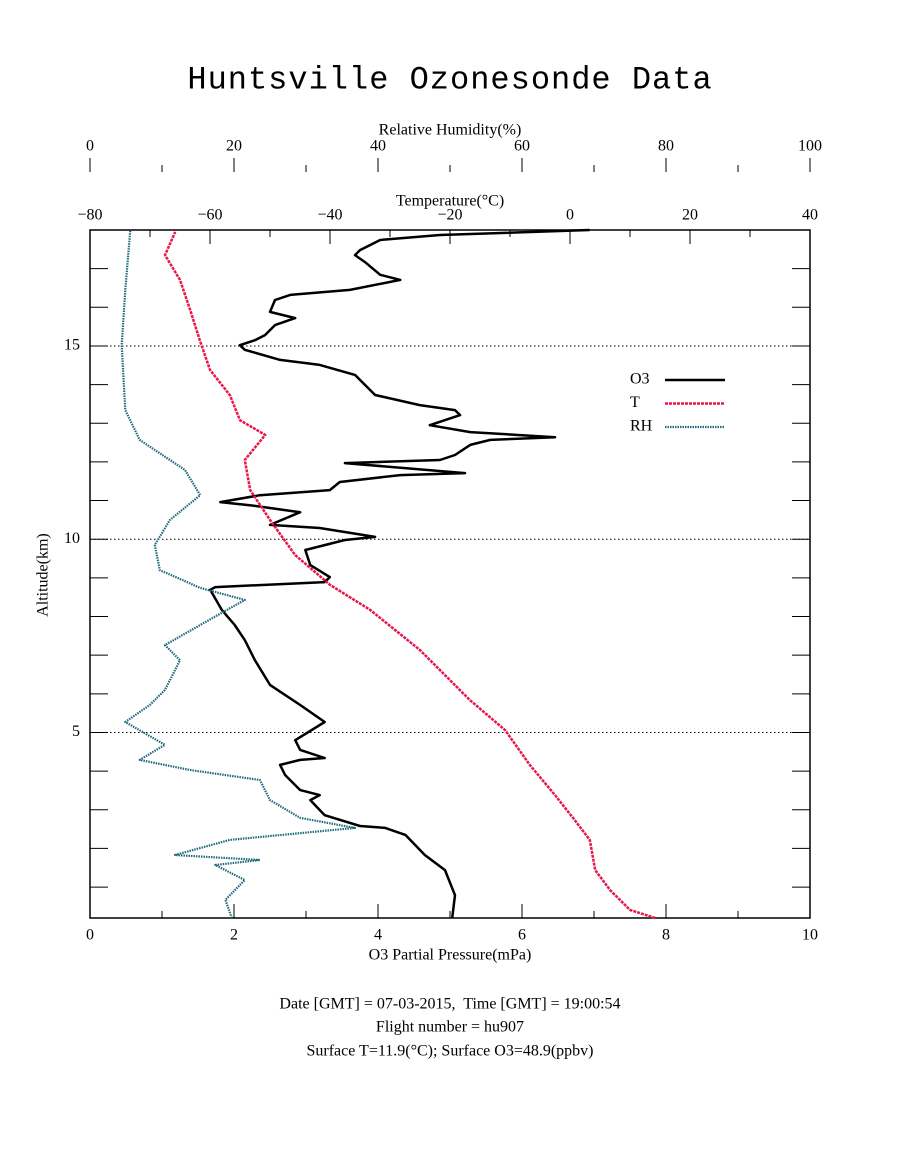  Describe the element at coordinates (810, 146) in the screenshot. I see `tick-label: 100` at that location.